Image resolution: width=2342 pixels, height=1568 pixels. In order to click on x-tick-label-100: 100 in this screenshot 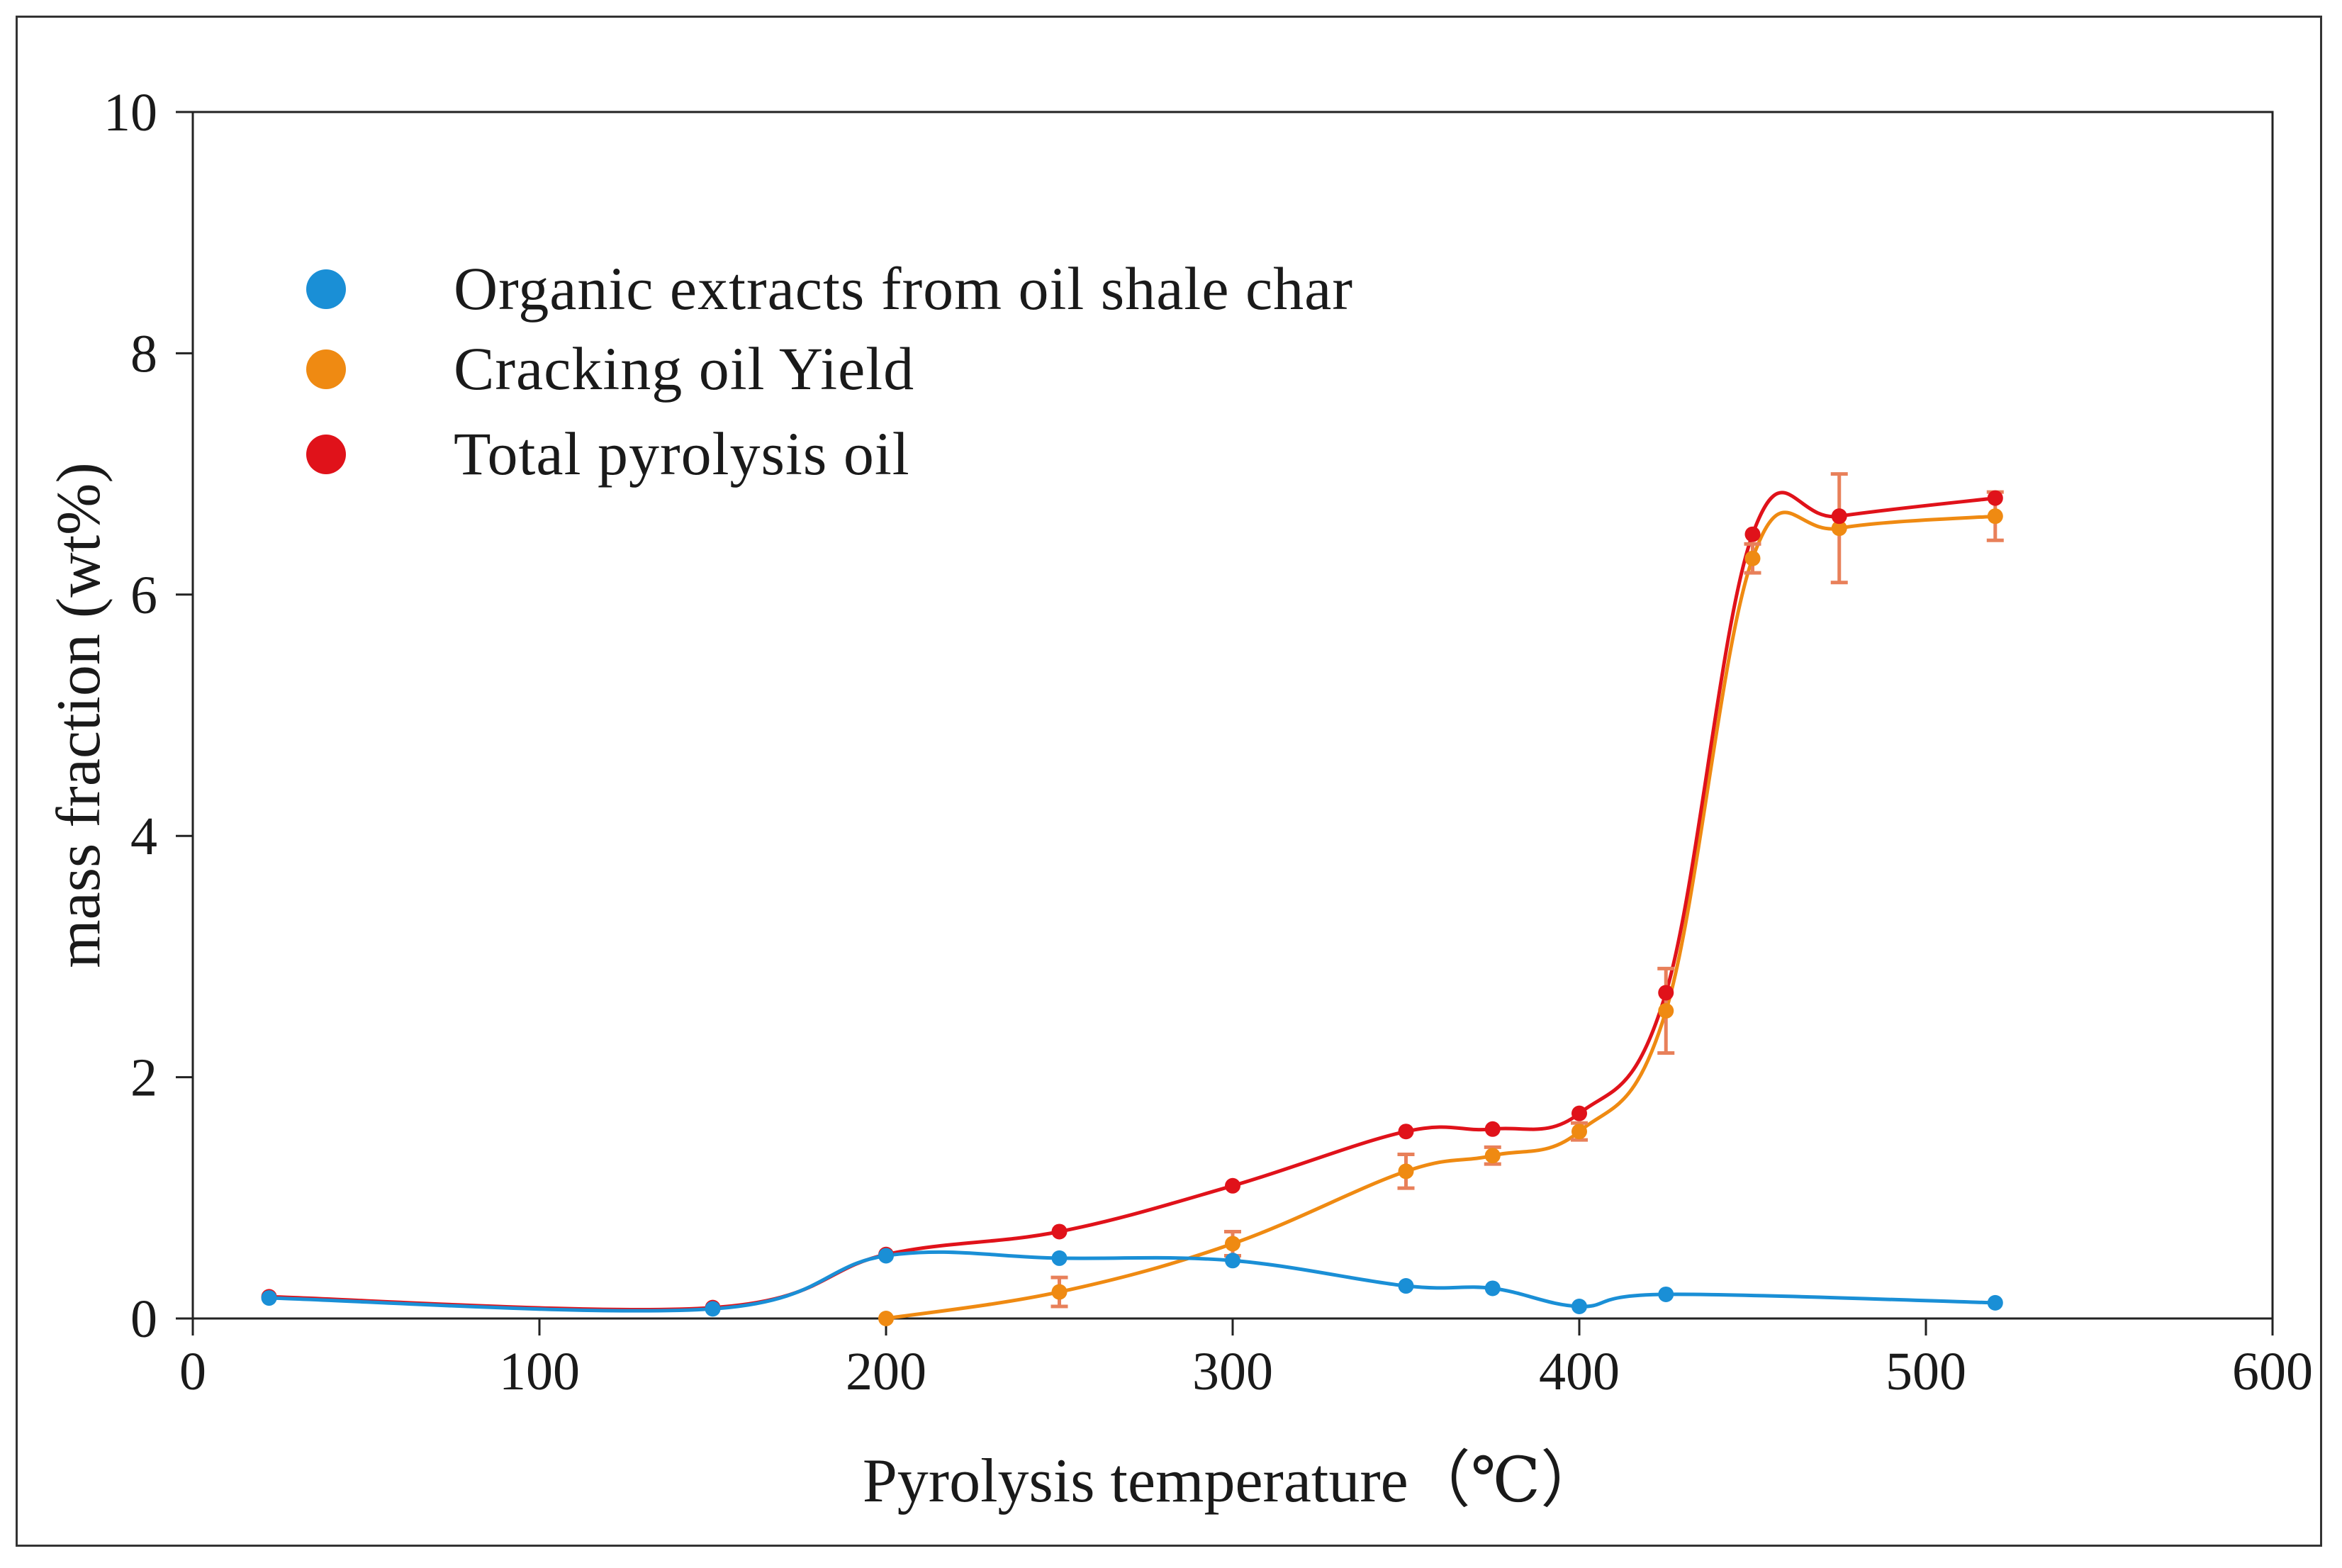, I will do `click(539, 1371)`.